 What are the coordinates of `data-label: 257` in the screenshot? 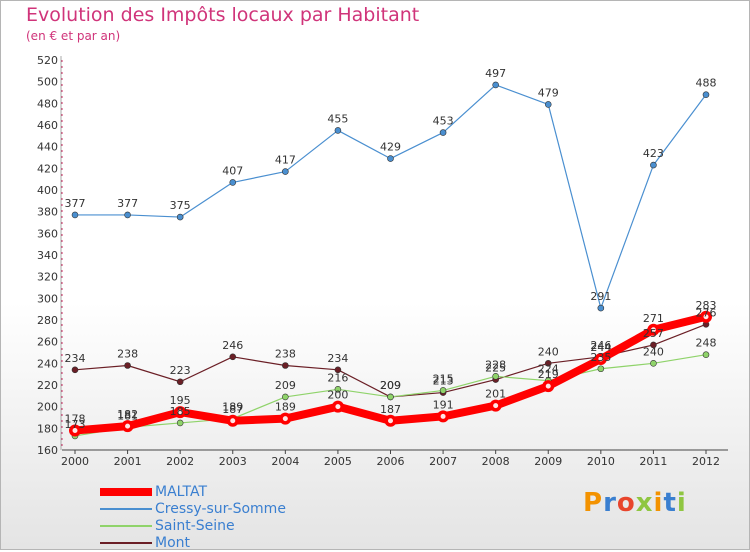 It's located at (653, 333).